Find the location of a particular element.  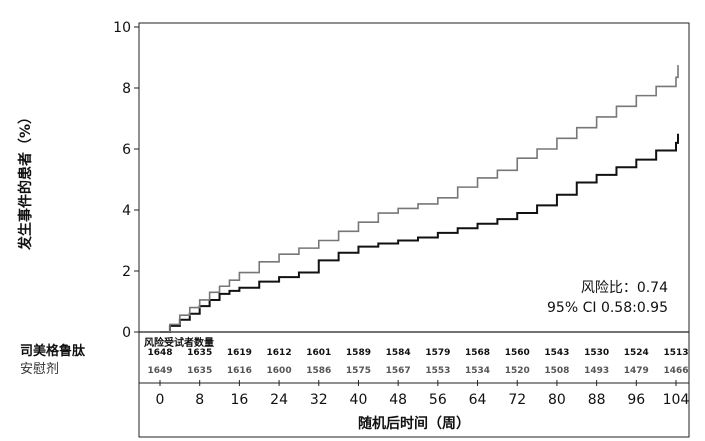

x-tick-label: 32 is located at coordinates (319, 400).